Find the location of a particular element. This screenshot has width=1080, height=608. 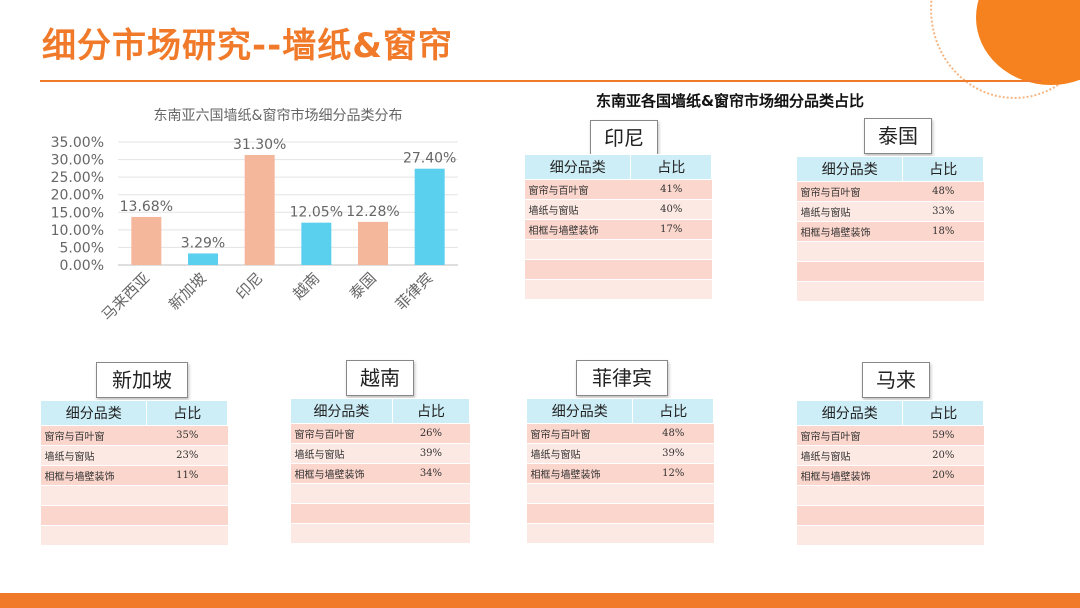

share-cell: 23% is located at coordinates (187, 455).